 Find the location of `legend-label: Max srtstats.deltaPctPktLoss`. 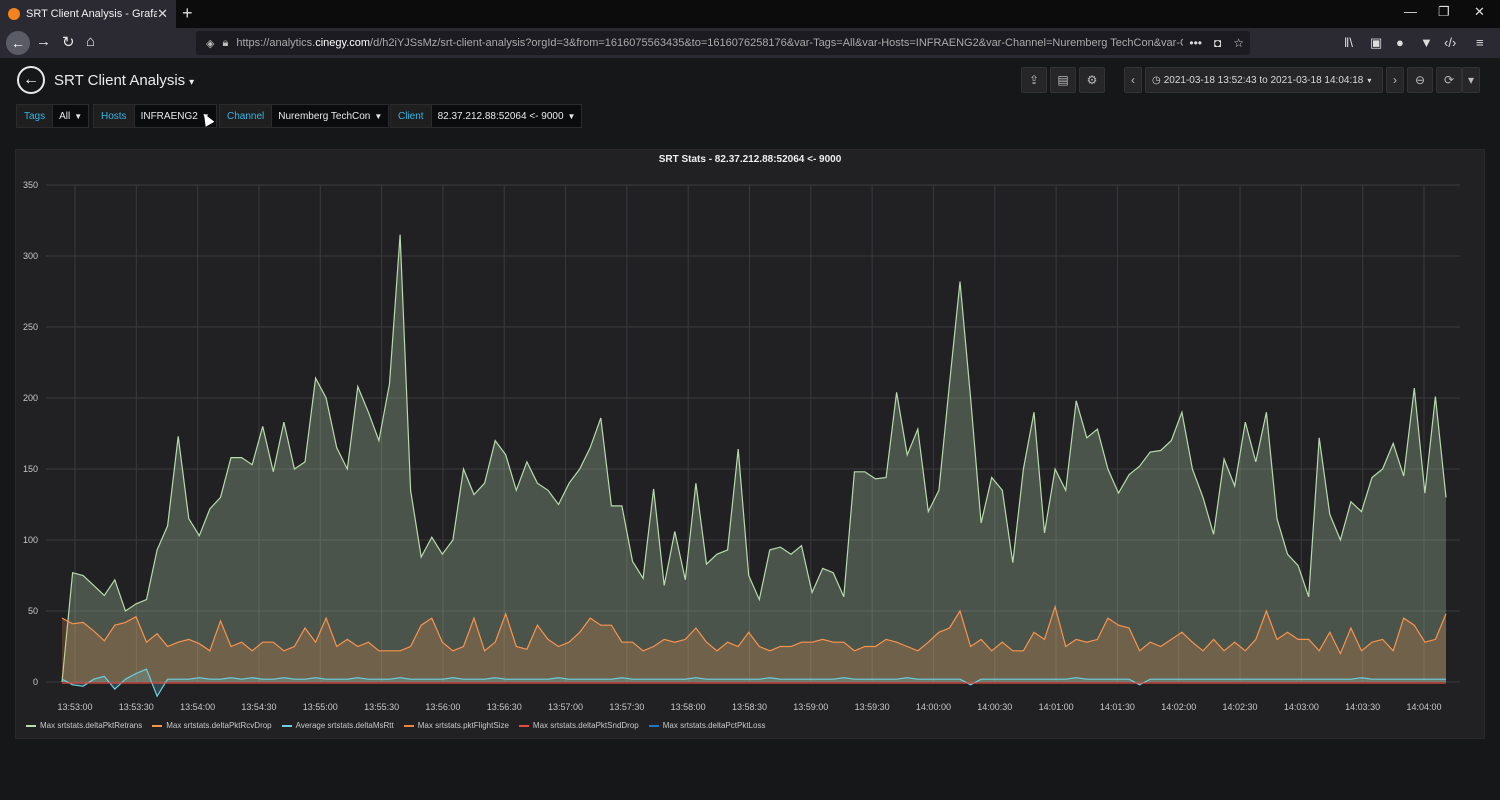

legend-label: Max srtstats.deltaPctPktLoss is located at coordinates (714, 725).